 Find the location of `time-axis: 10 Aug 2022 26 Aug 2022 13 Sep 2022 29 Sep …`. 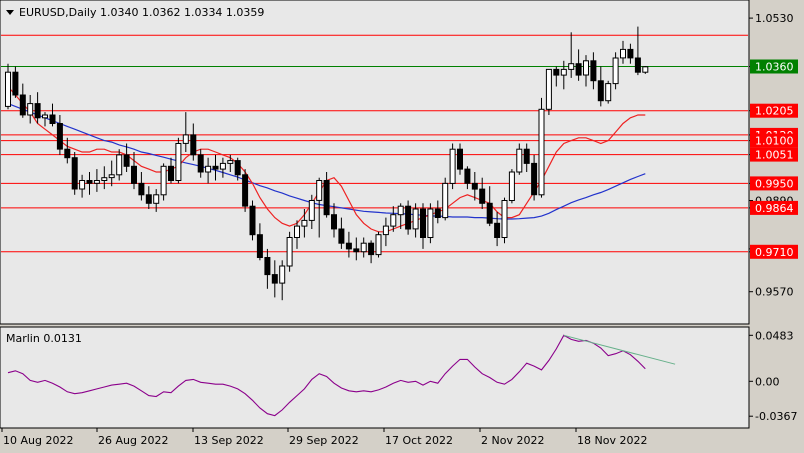

time-axis: 10 Aug 2022 26 Aug 2022 13 Sep 2022 29 Sep … is located at coordinates (324, 437).